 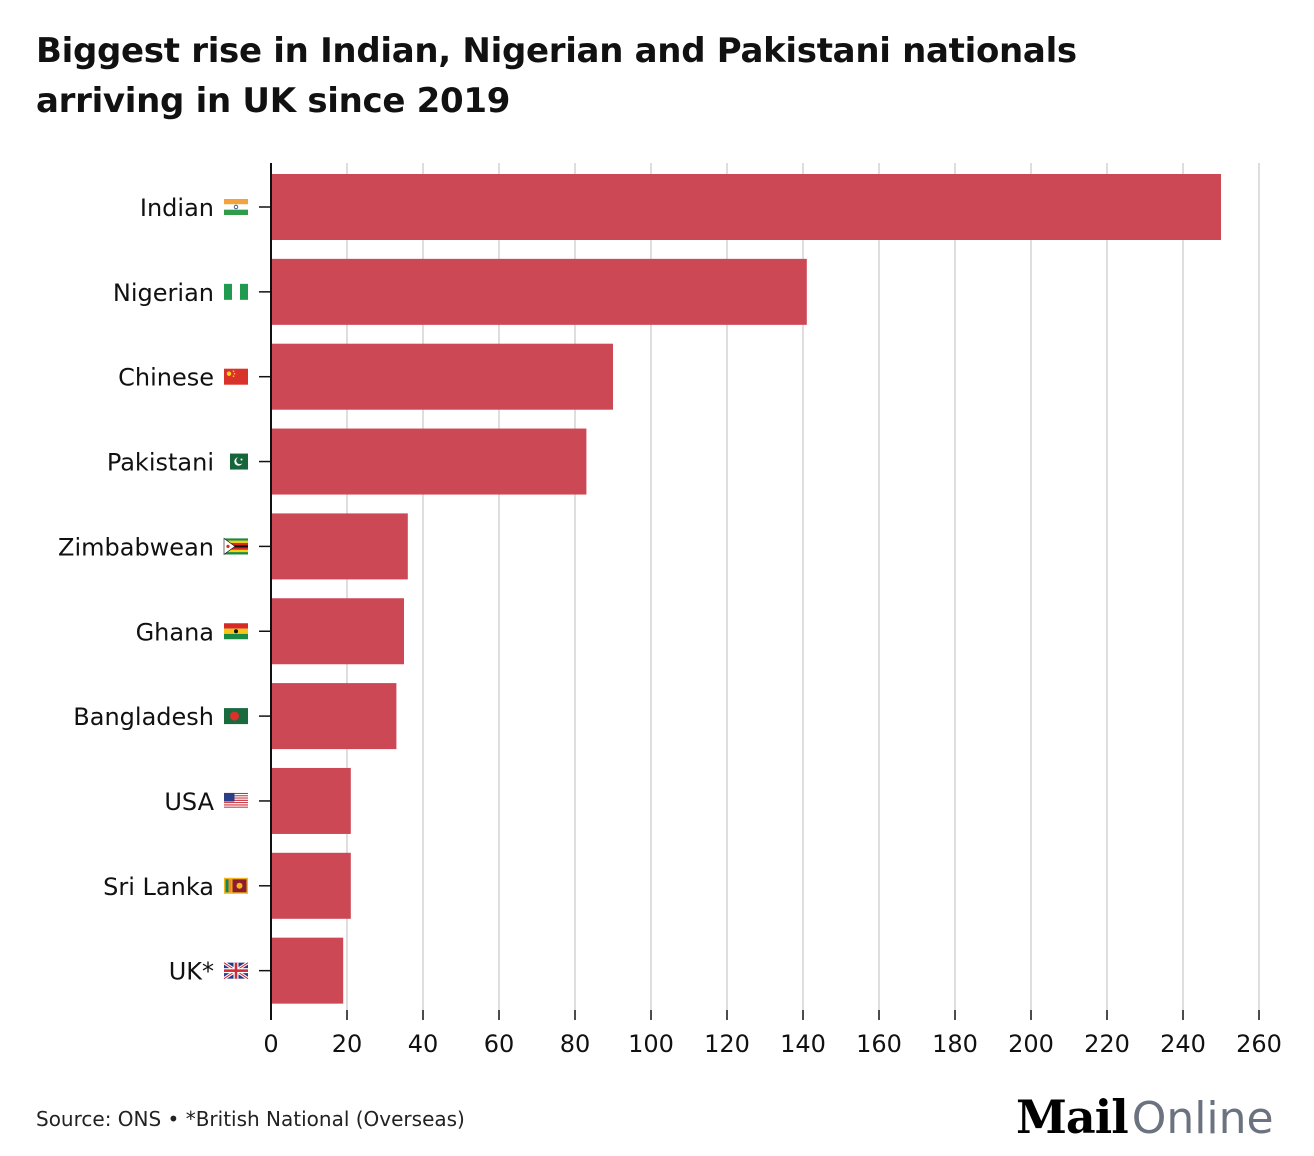 What do you see at coordinates (539, 291) in the screenshot?
I see `bar-nigerian` at bounding box center [539, 291].